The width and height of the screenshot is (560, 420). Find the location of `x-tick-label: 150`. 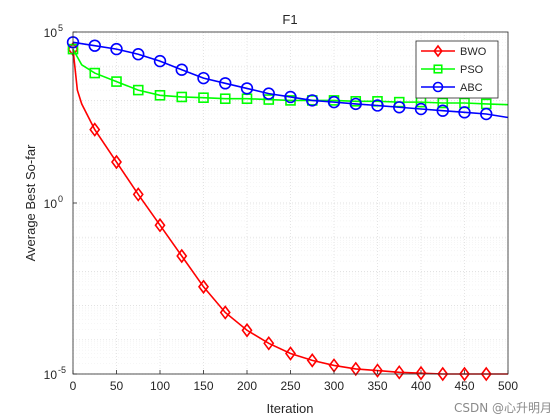

x-tick-label: 150 is located at coordinates (203, 386).